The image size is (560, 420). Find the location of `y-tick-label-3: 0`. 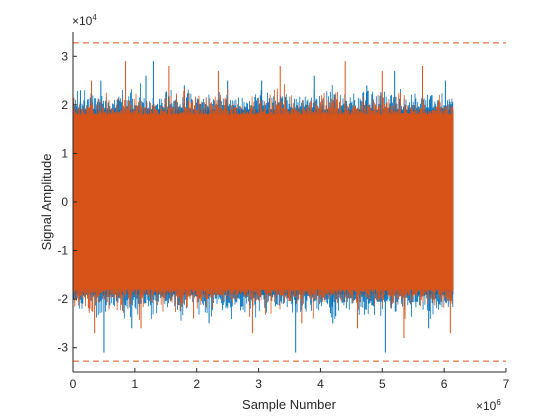

y-tick-label-3: 0 is located at coordinates (64, 202).